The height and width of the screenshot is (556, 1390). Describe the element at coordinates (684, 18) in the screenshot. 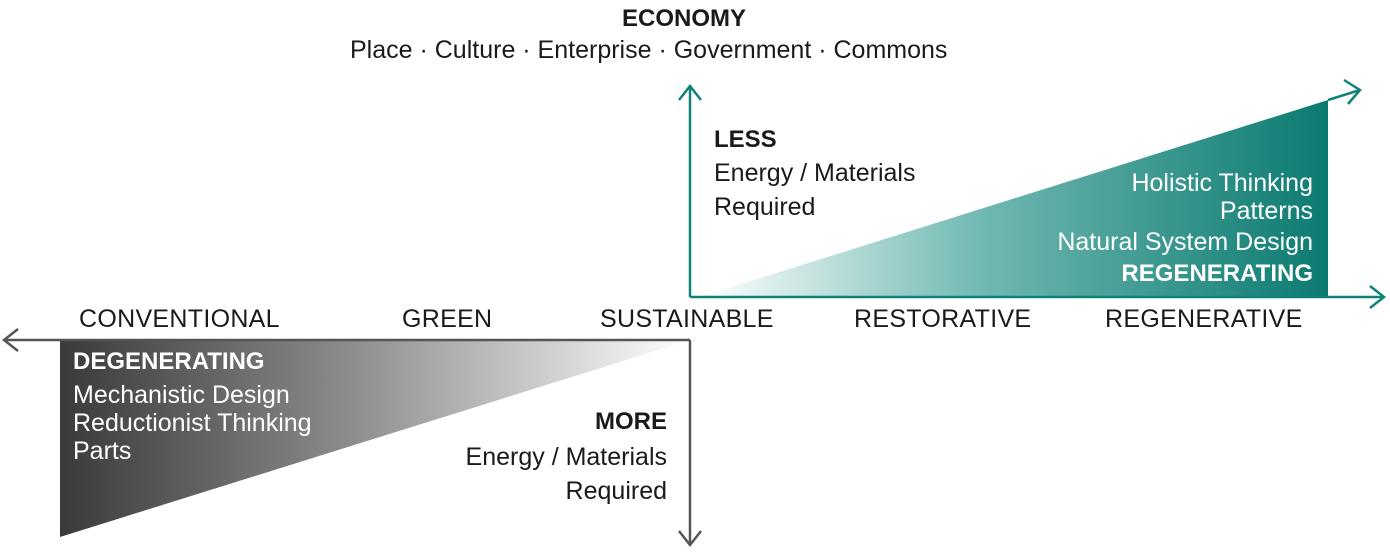

I see `economy-title: ECONOMY` at that location.